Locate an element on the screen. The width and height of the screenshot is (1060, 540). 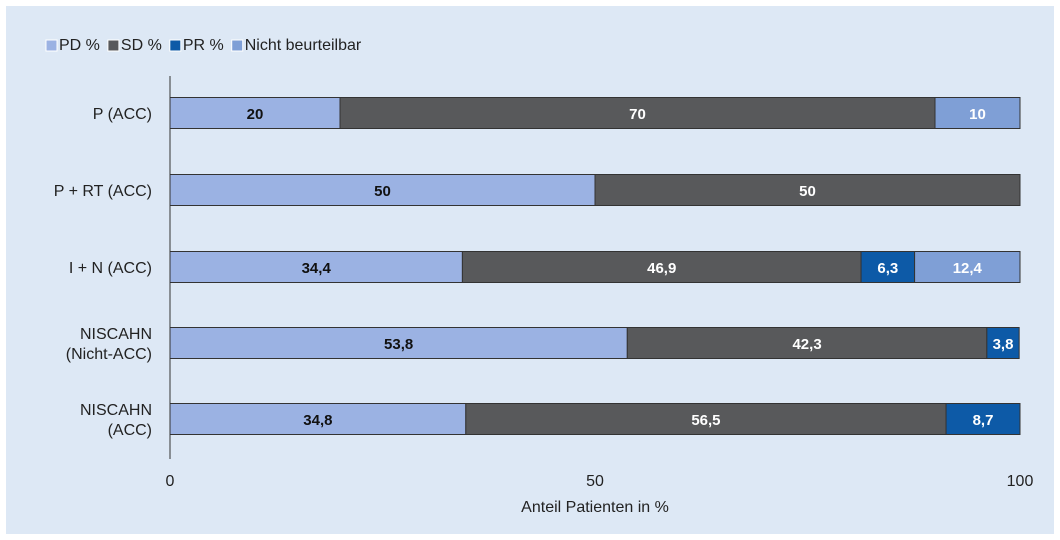
data-label: 6,3 is located at coordinates (887, 268).